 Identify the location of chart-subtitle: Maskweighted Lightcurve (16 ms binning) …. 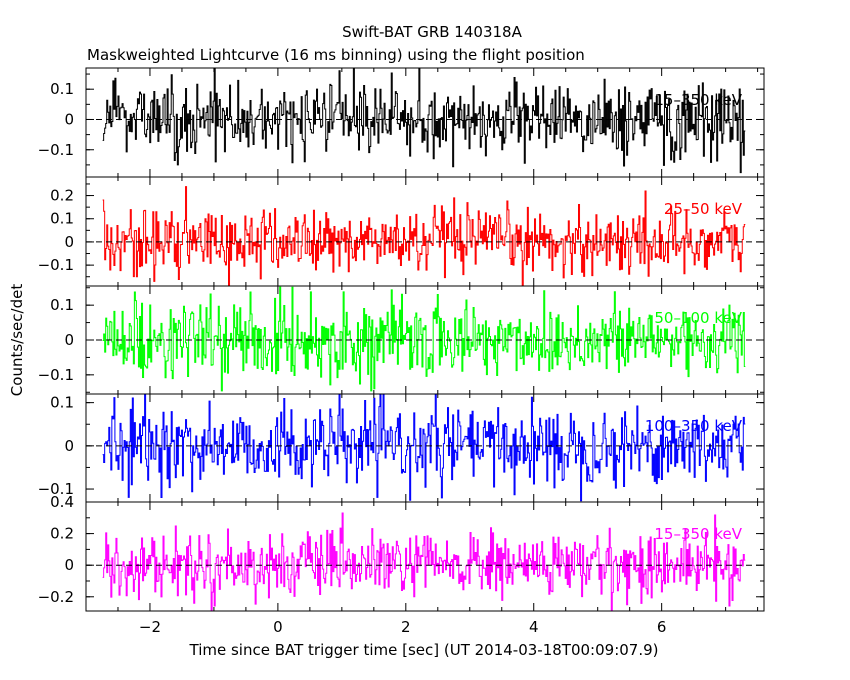
(336, 55).